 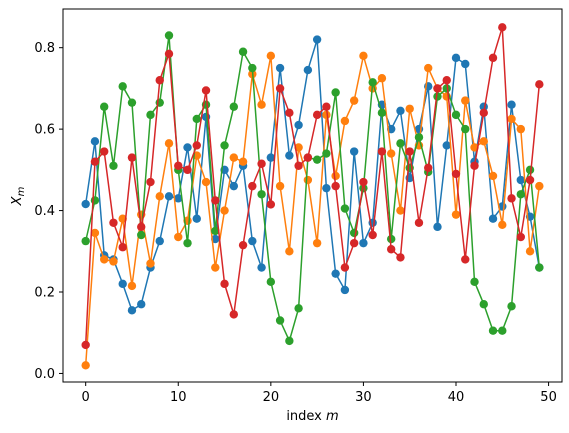 What do you see at coordinates (312, 416) in the screenshot?
I see `x-axis-label: index m` at bounding box center [312, 416].